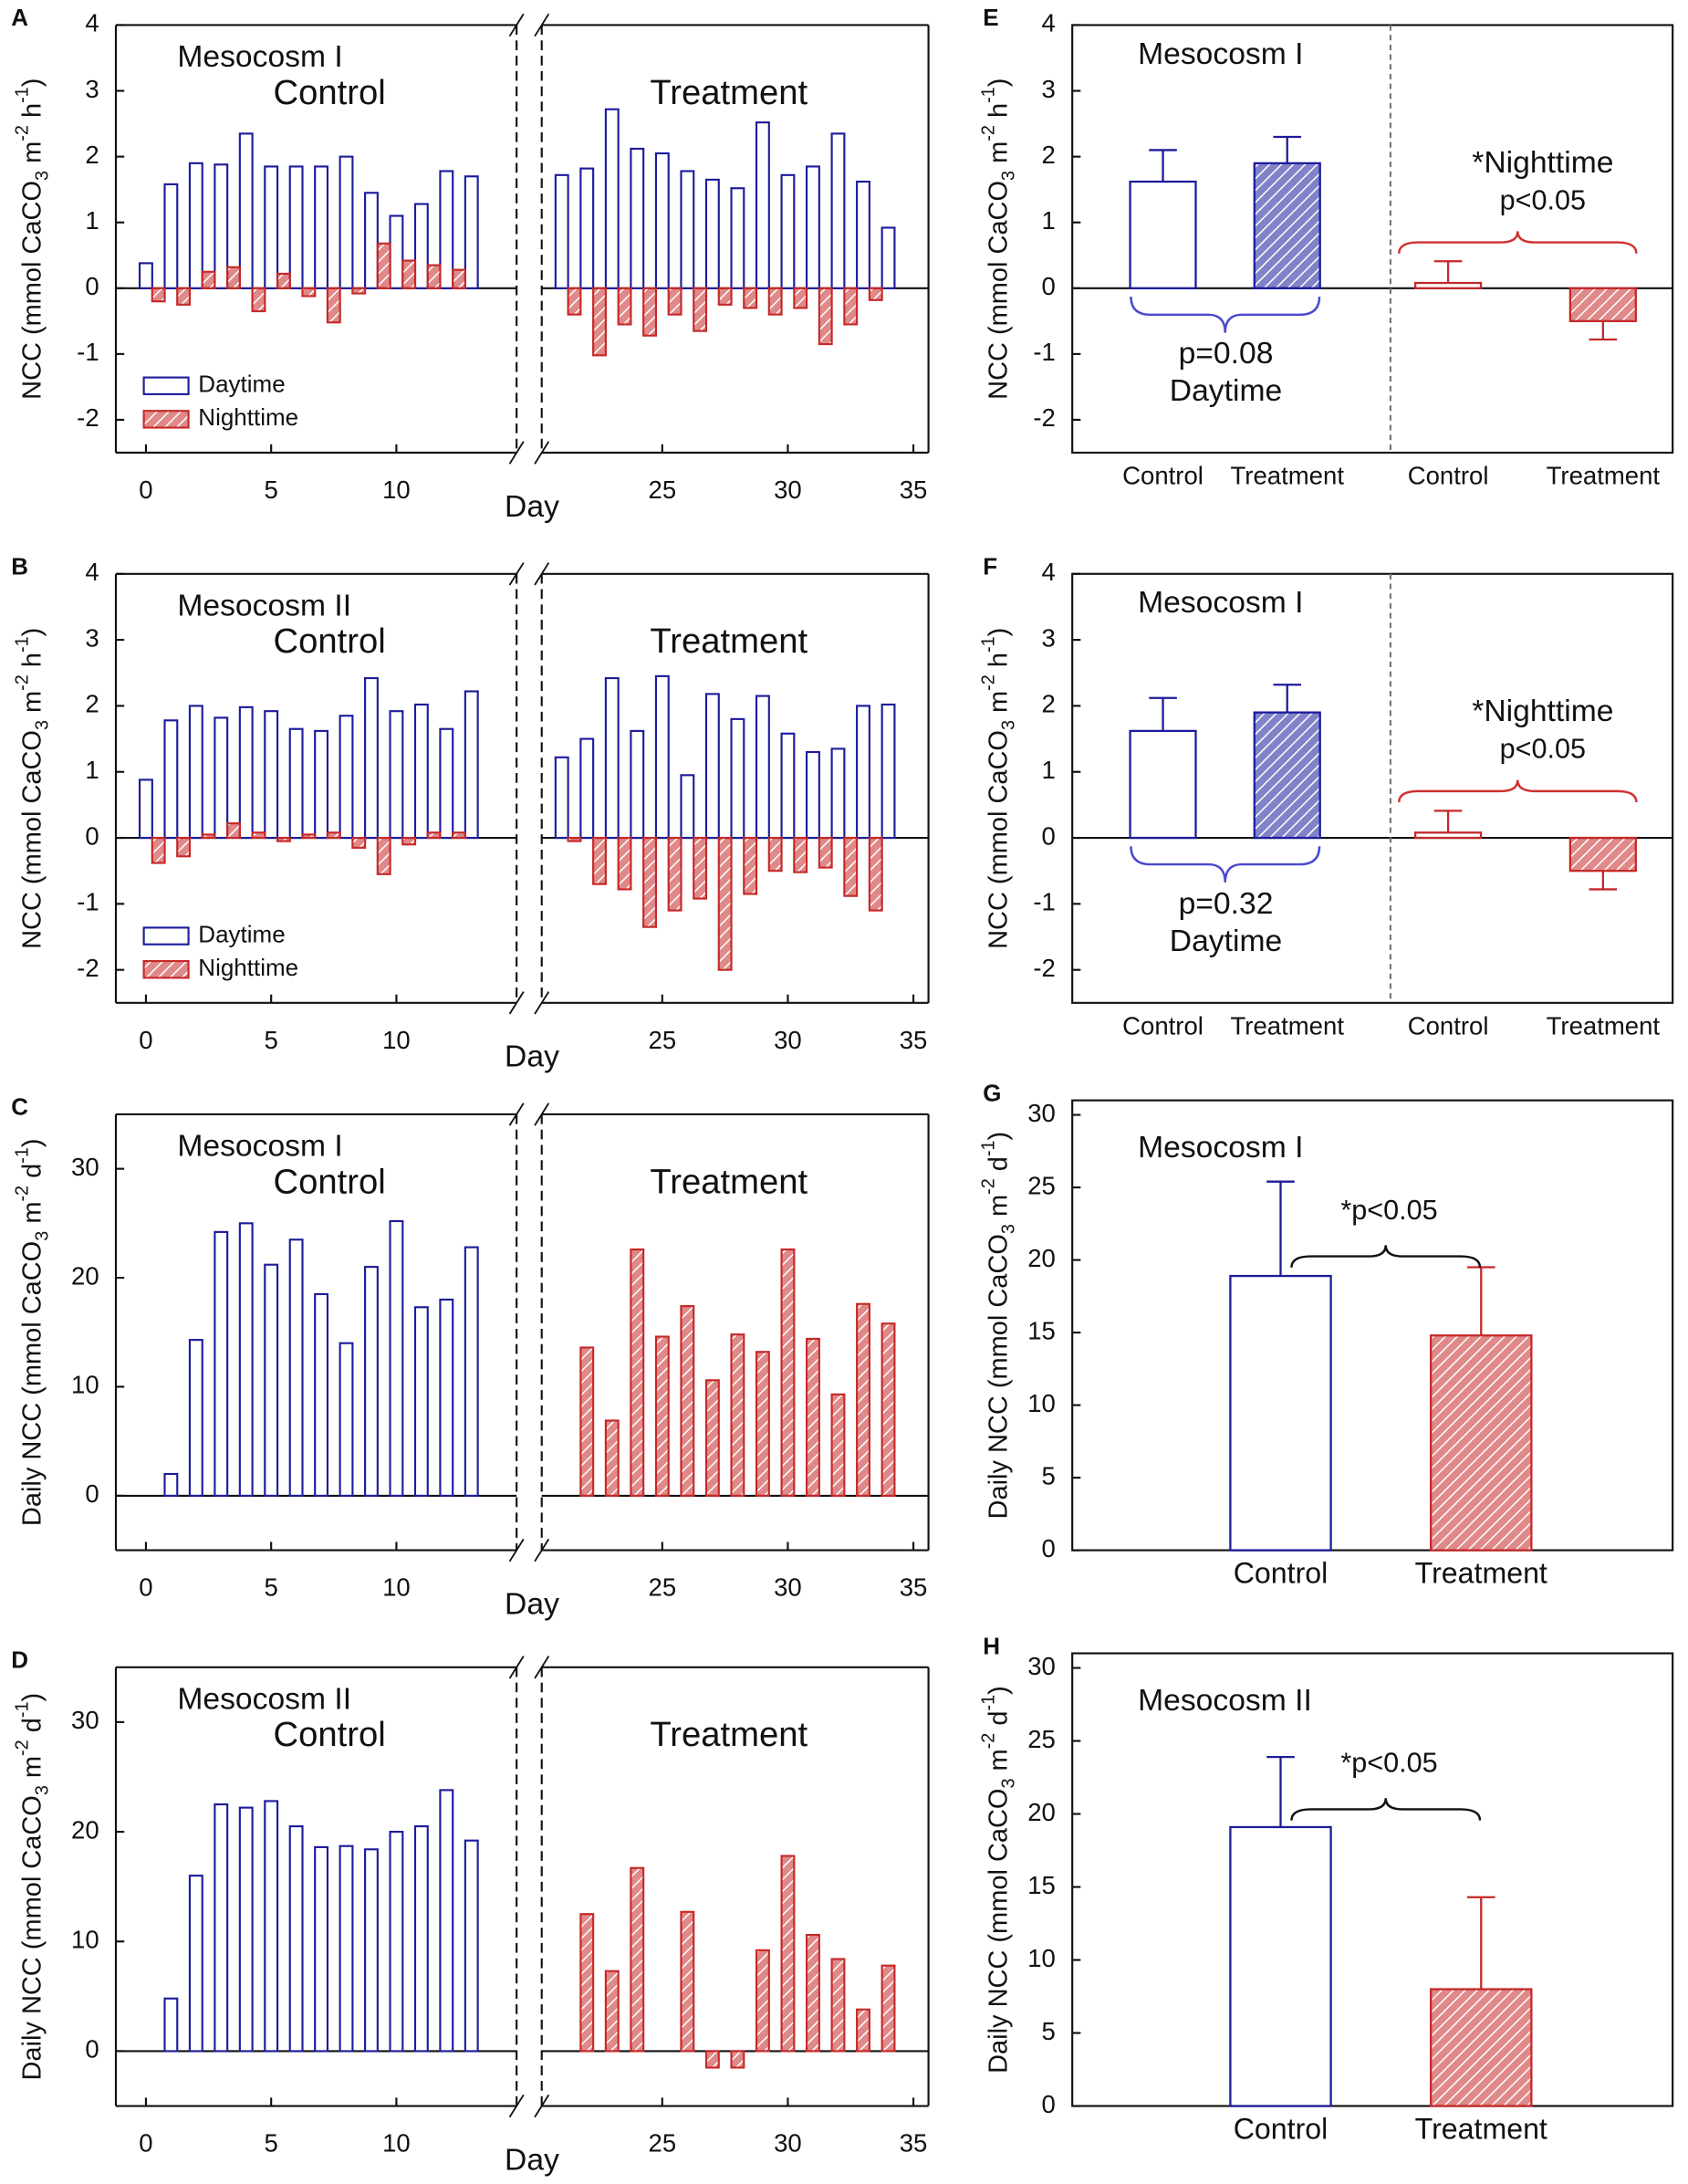 Image resolution: width=1688 pixels, height=2184 pixels. What do you see at coordinates (1543, 200) in the screenshot?
I see `annotation: p<0.05` at bounding box center [1543, 200].